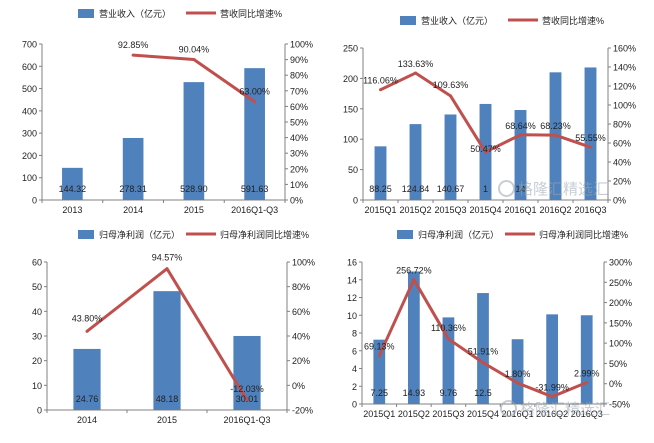 This screenshot has height=443, width=654. What do you see at coordinates (620, 263) in the screenshot?
I see `y2-tick-label: 300%` at bounding box center [620, 263].